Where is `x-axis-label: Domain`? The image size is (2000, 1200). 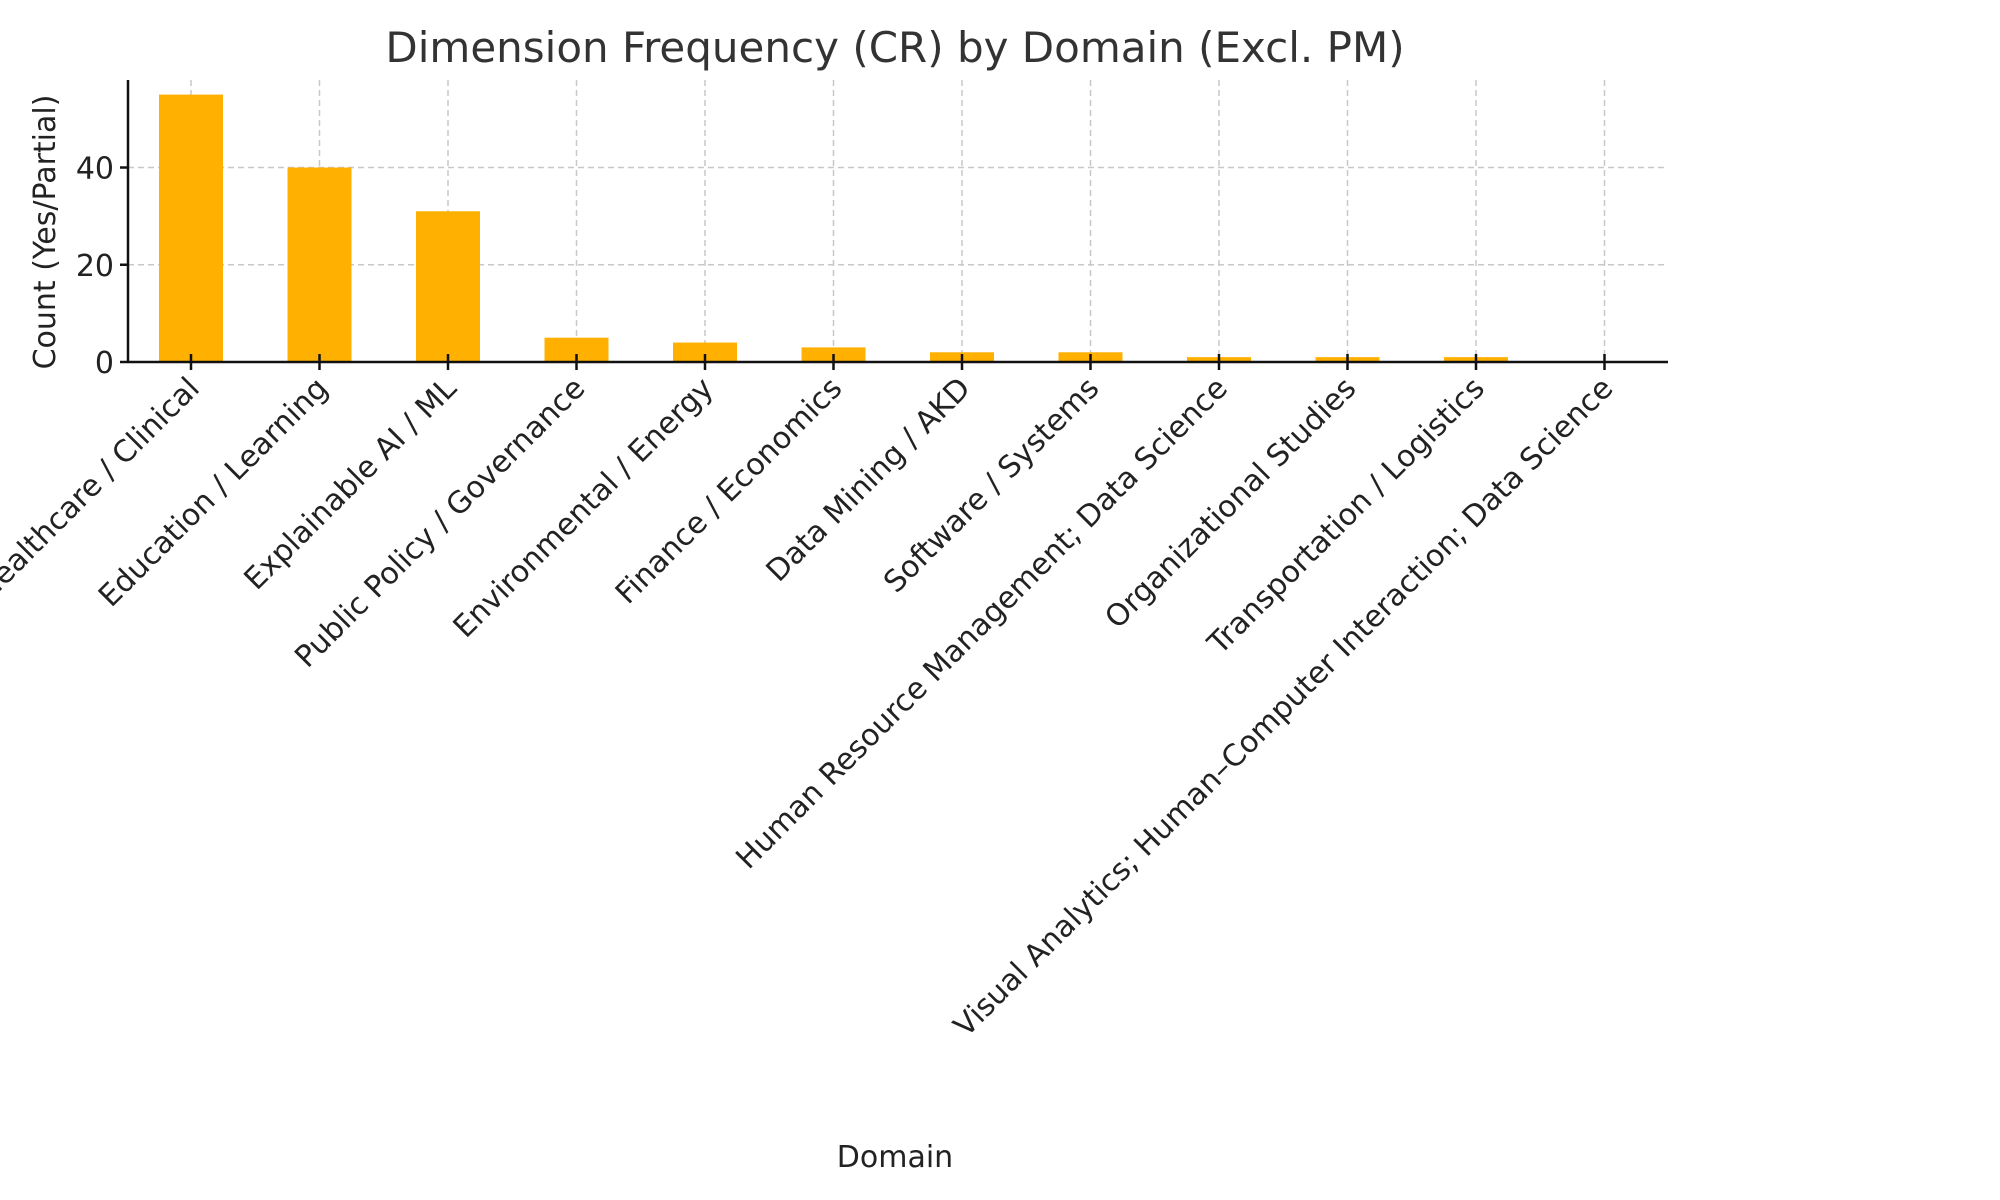 x-axis-label: Domain is located at coordinates (895, 1157).